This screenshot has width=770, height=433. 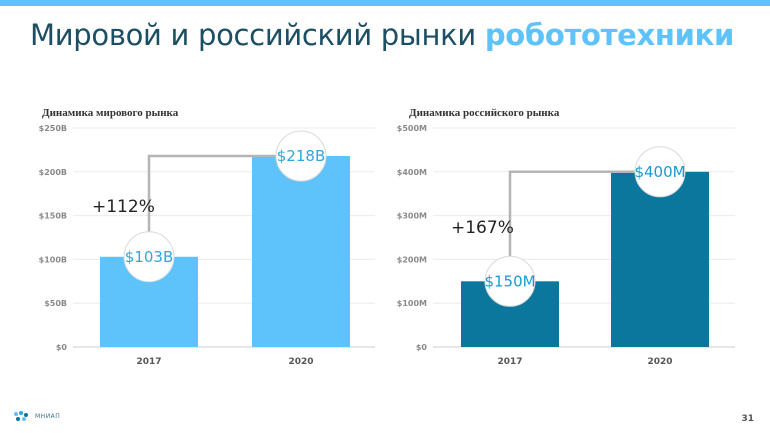 What do you see at coordinates (123, 207) in the screenshot?
I see `growth-label: +112%` at bounding box center [123, 207].